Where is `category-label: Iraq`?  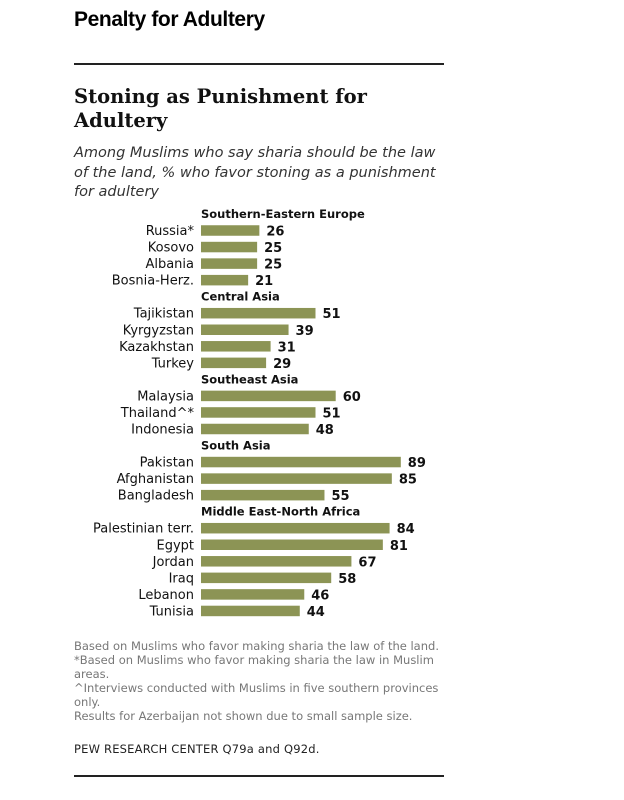 category-label: Iraq is located at coordinates (181, 578).